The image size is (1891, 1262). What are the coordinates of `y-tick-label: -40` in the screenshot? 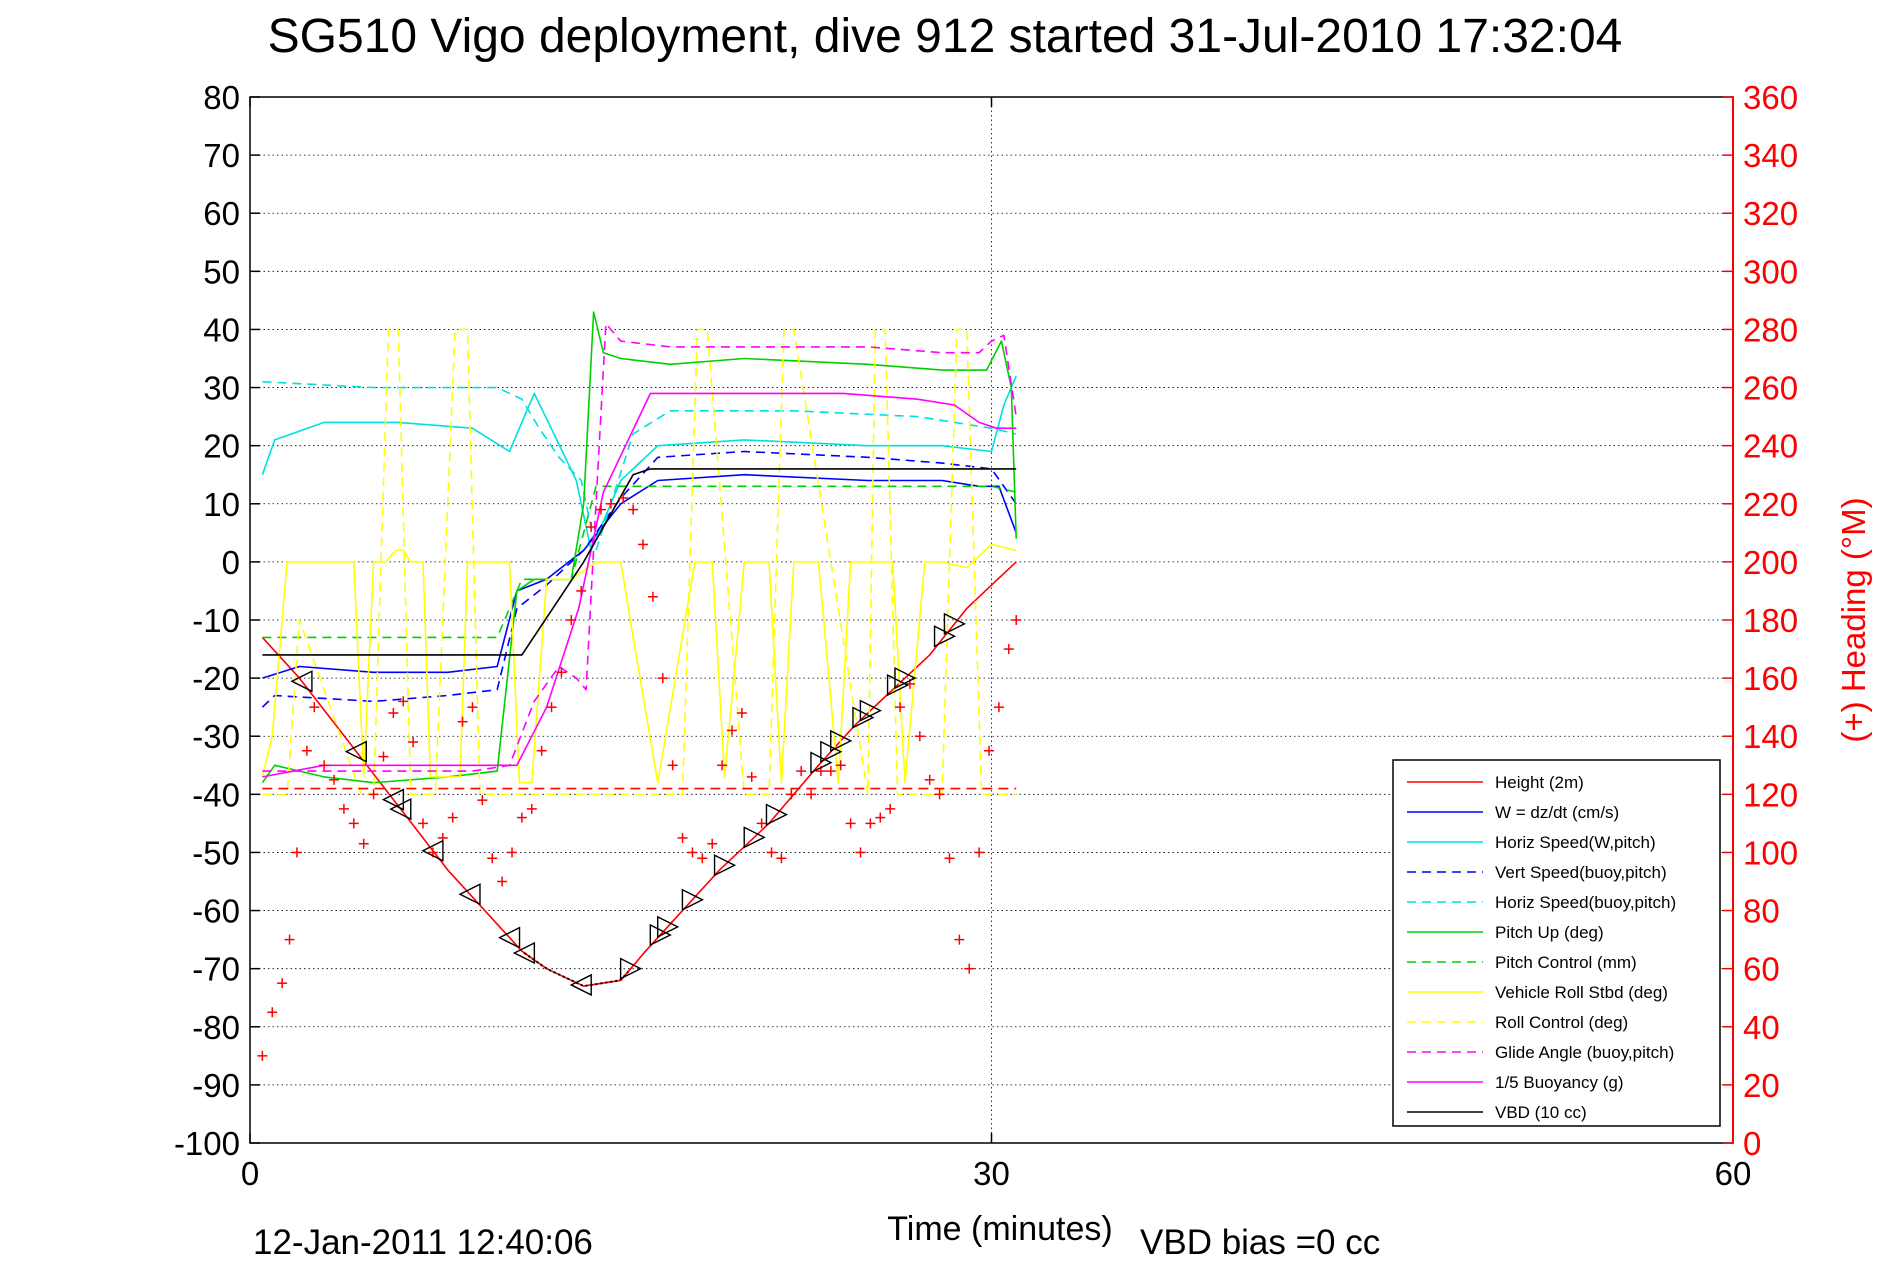 It's located at (216, 794).